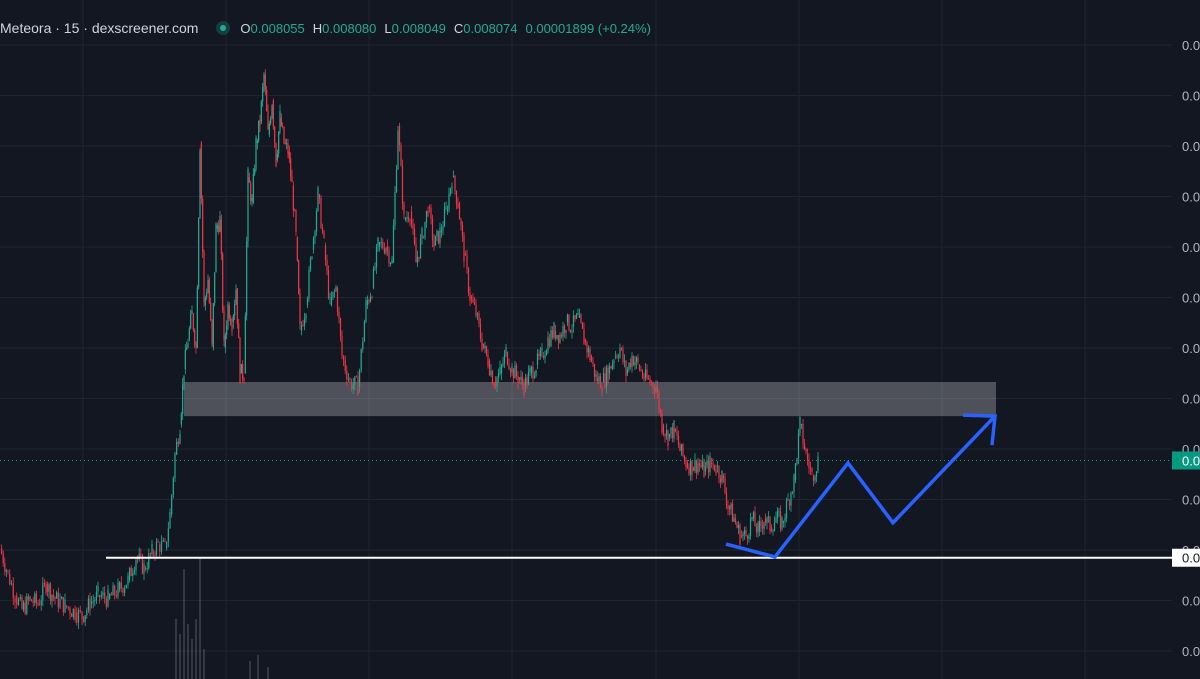 This screenshot has width=1200, height=679. Describe the element at coordinates (99, 28) in the screenshot. I see `symbol-label: Meteora · 15 · dexscreener.com` at that location.